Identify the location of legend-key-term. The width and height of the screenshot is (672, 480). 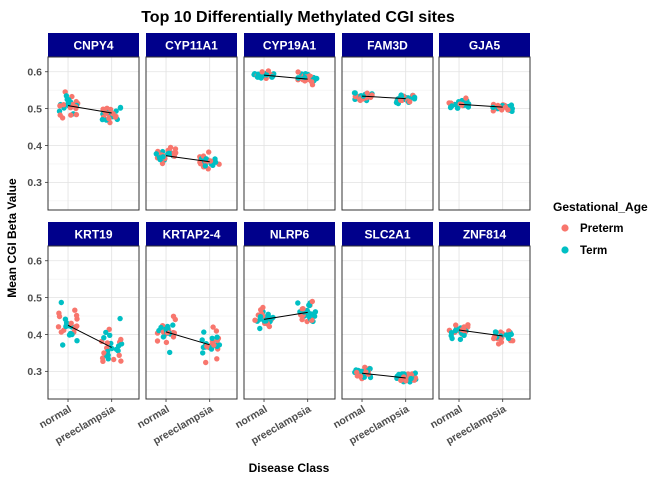
(565, 250).